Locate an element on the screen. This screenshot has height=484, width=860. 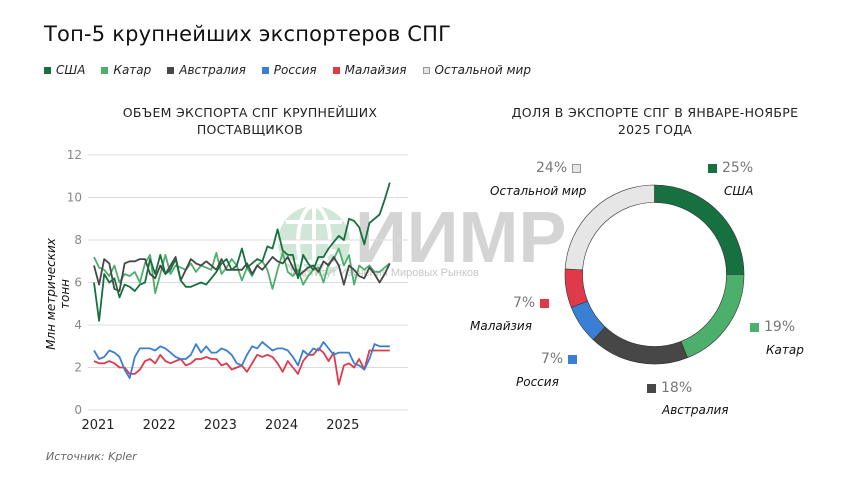
donut-pct-qatar: 19% is located at coordinates (772, 327).